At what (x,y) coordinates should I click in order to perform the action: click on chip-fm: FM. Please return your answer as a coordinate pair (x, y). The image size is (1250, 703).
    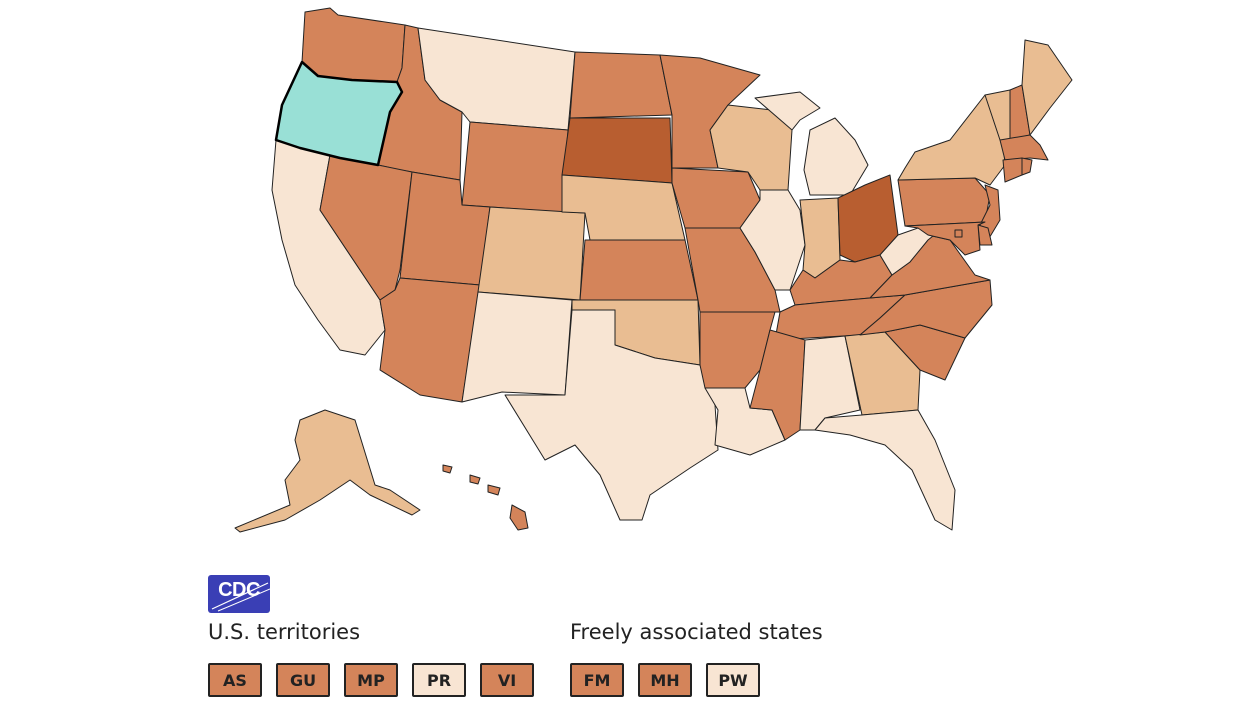
    Looking at the image, I should click on (597, 680).